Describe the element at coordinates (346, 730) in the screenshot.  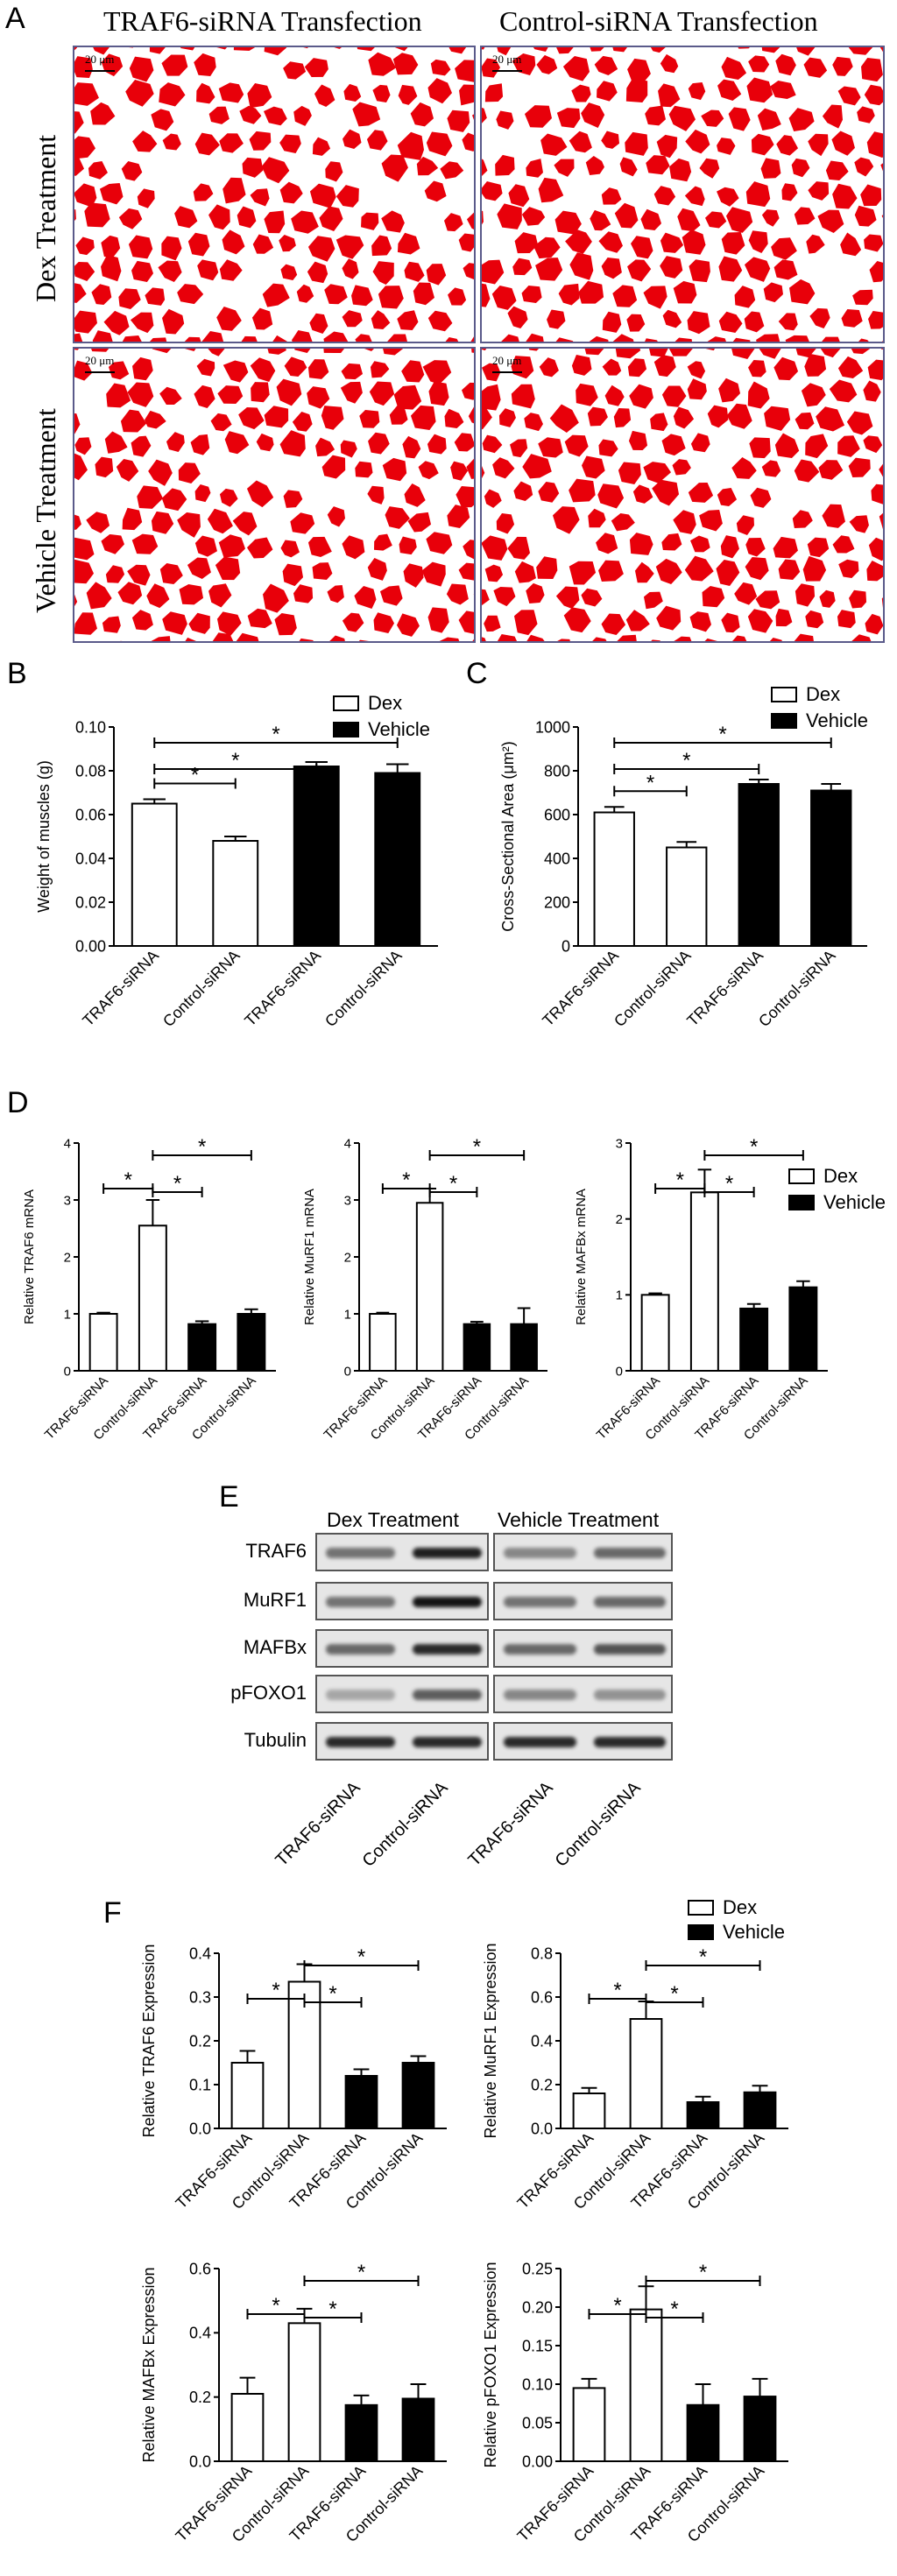
I see `legend-vehicle-swatch` at that location.